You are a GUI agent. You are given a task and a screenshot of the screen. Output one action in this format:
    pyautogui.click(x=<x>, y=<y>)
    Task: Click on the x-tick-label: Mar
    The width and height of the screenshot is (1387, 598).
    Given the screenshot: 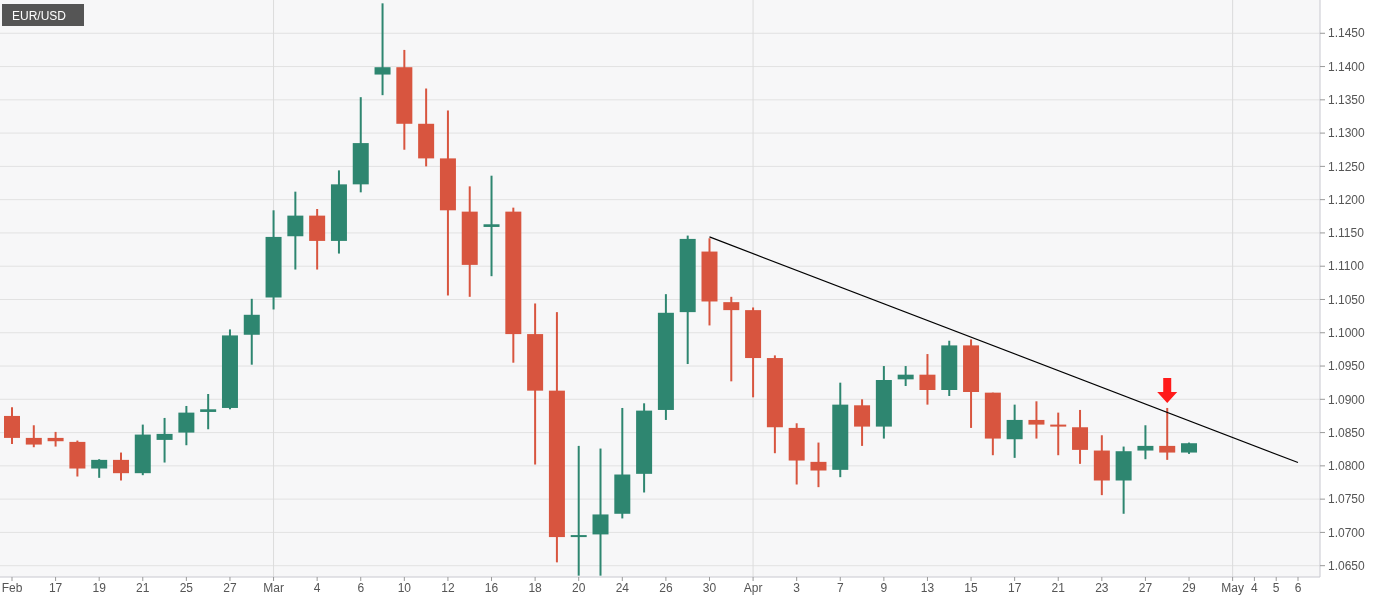 What is the action you would take?
    pyautogui.click(x=273, y=588)
    